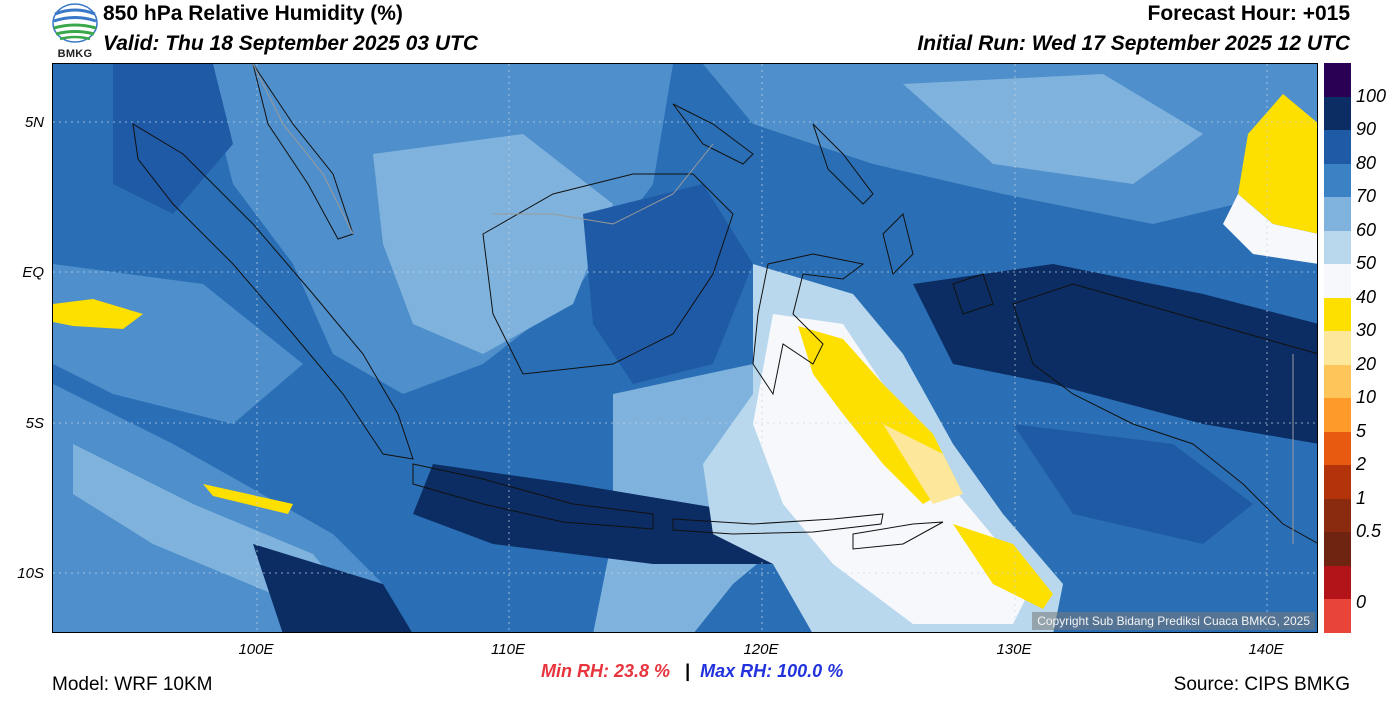  I want to click on colorbar-label: 90, so click(1366, 129).